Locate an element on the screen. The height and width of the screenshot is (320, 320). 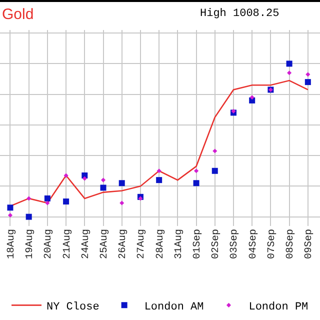
chart-subtitle: High 1008.25 is located at coordinates (240, 14).